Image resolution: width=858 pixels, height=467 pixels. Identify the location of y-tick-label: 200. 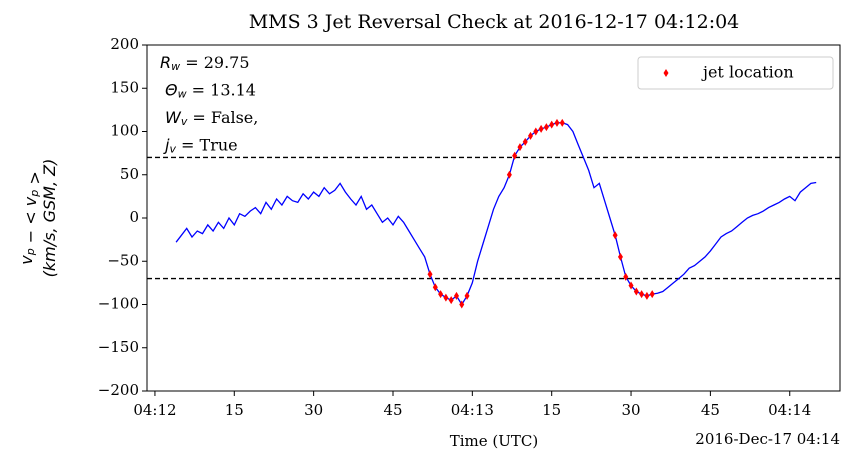
(124, 44).